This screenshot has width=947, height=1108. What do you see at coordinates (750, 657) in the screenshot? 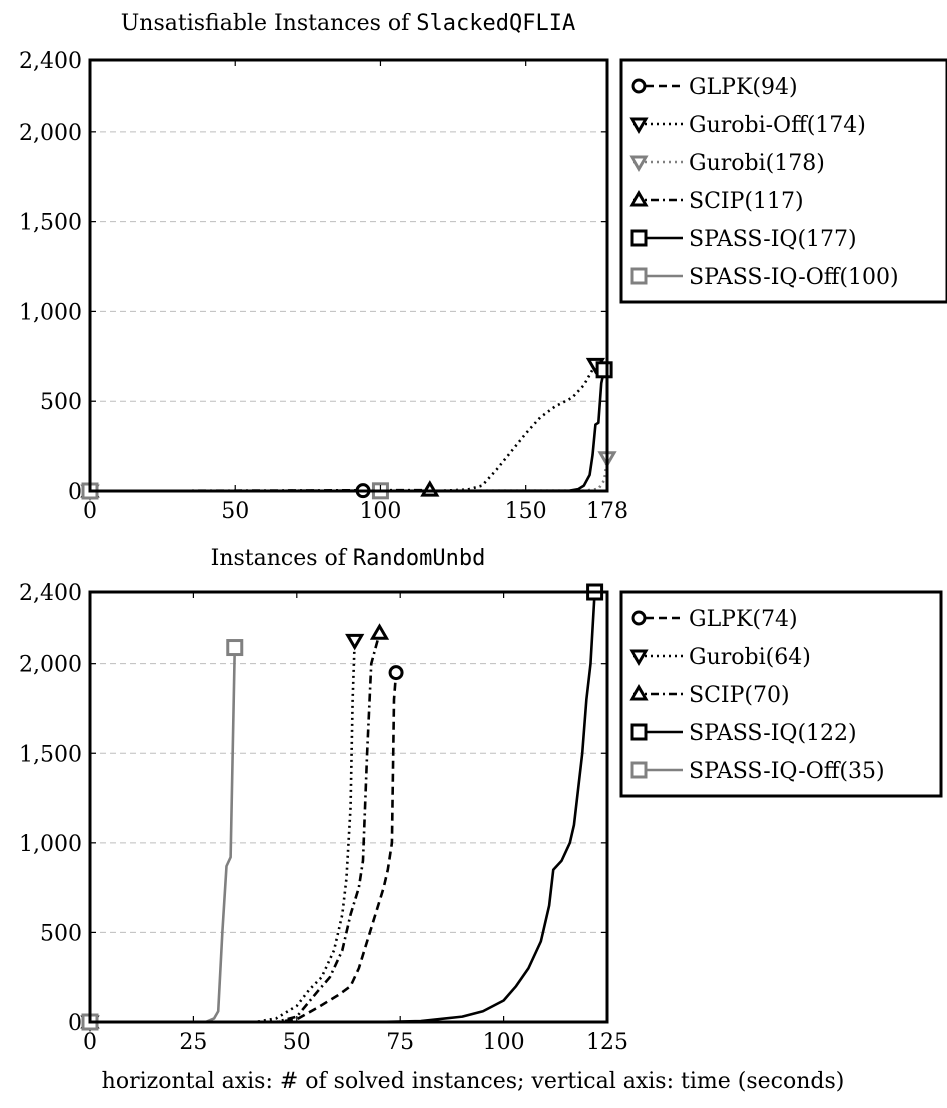
I see `legend-label: Gurobi(64)` at bounding box center [750, 657].